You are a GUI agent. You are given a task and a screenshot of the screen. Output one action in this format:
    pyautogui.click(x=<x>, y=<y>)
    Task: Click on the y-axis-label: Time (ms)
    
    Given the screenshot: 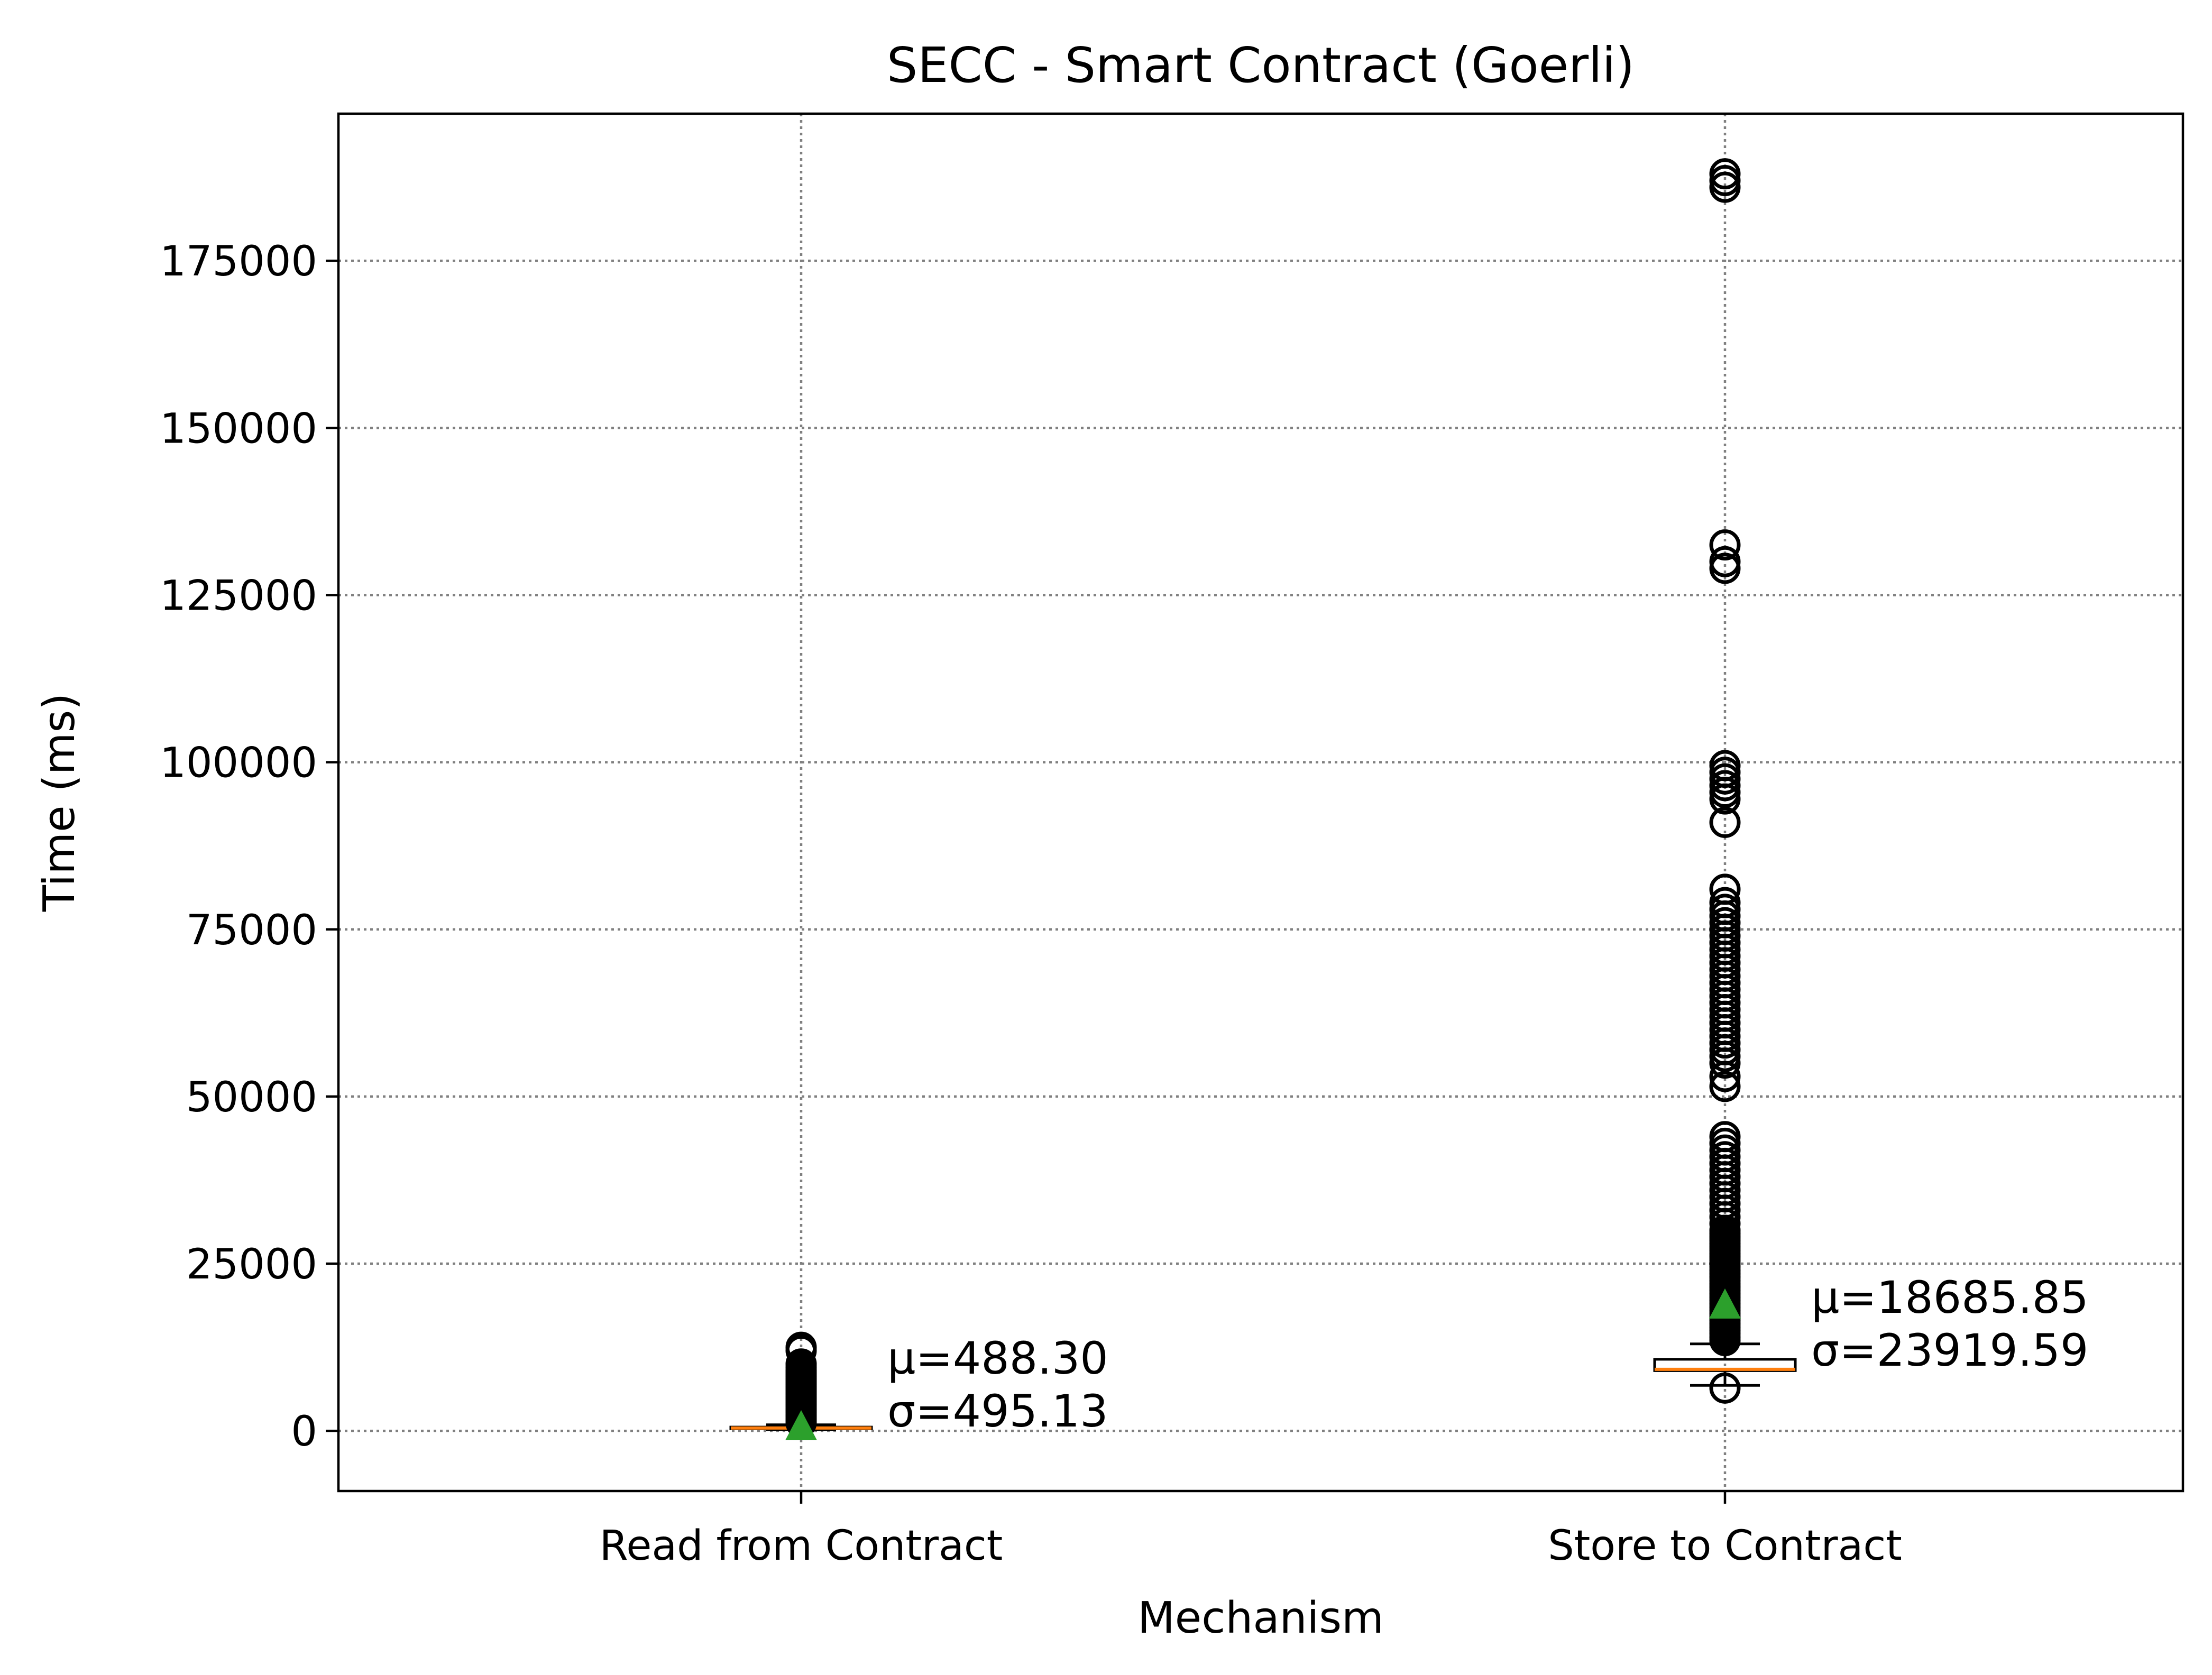 What is the action you would take?
    pyautogui.click(x=59, y=802)
    